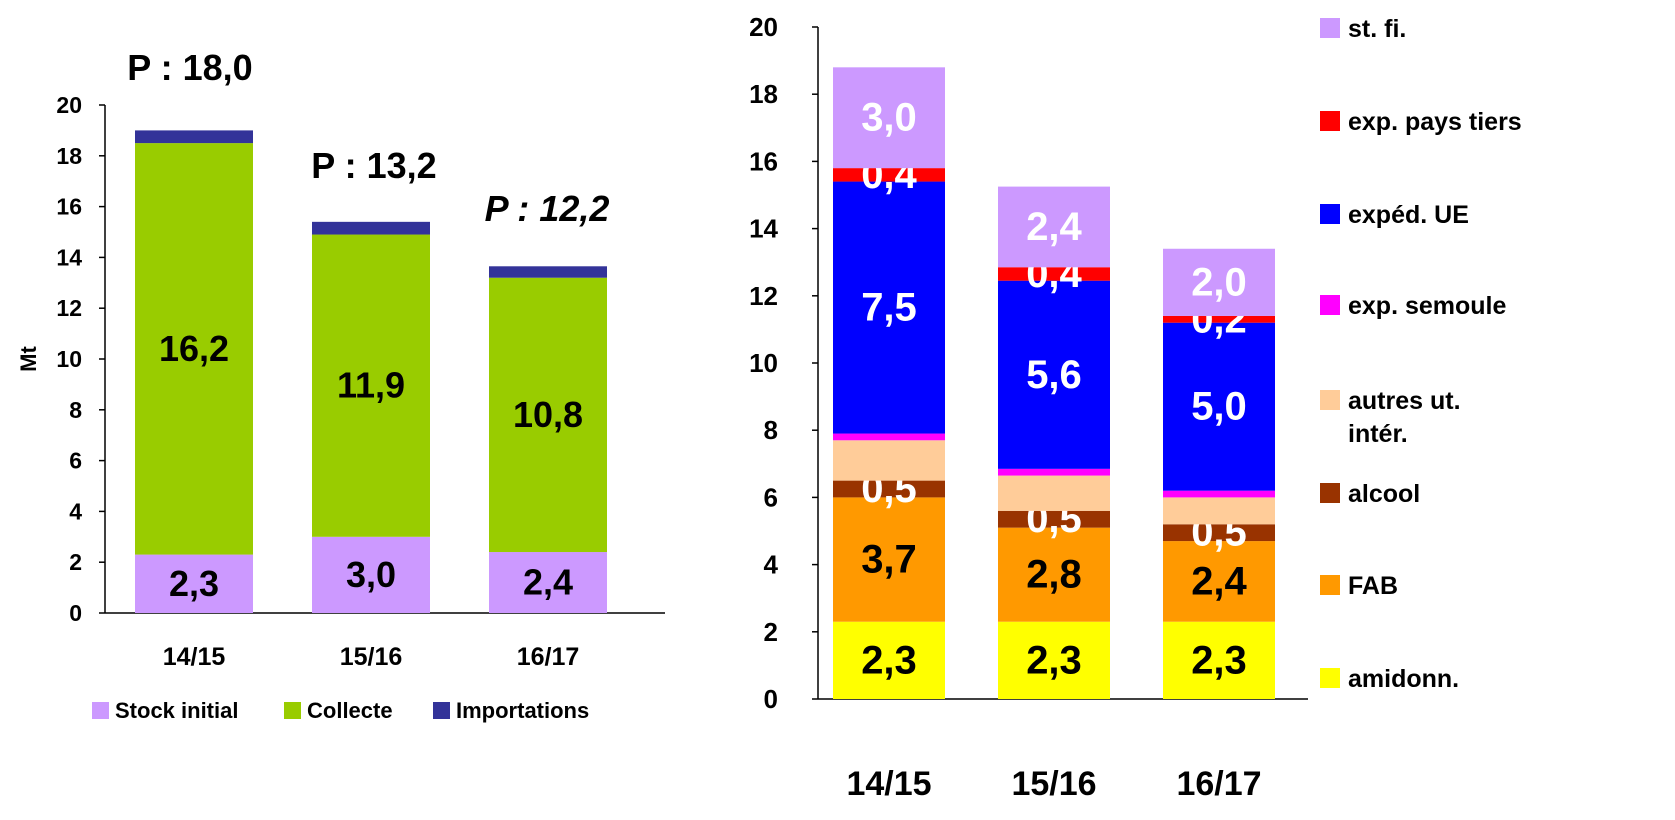  What do you see at coordinates (75, 410) in the screenshot?
I see `y-tick-label: 8` at bounding box center [75, 410].